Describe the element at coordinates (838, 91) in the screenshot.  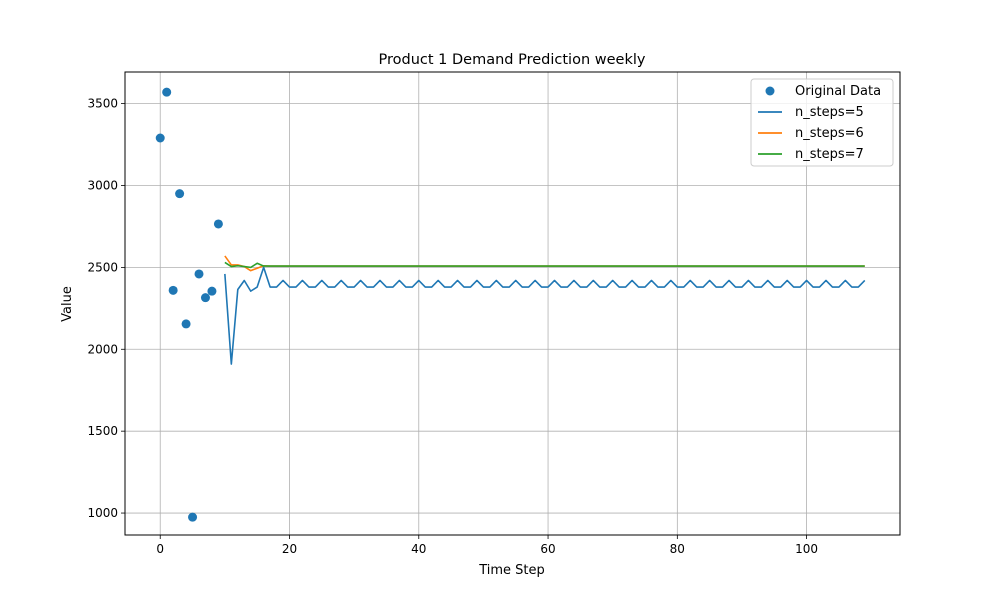
I see `legend-label-original-data: Original Data` at that location.